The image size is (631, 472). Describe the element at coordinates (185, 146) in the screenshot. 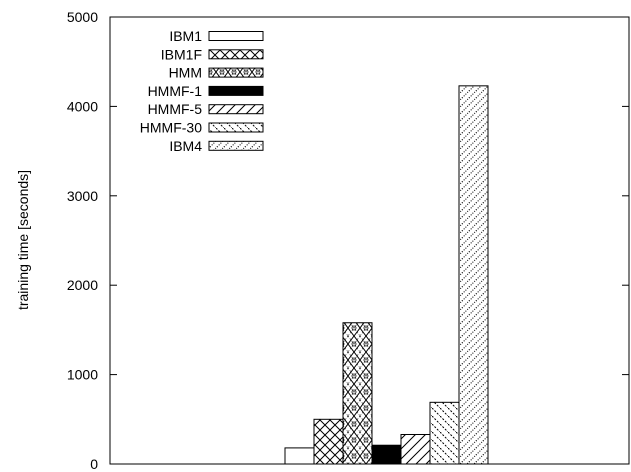

I see `legend-label: IBM4` at that location.